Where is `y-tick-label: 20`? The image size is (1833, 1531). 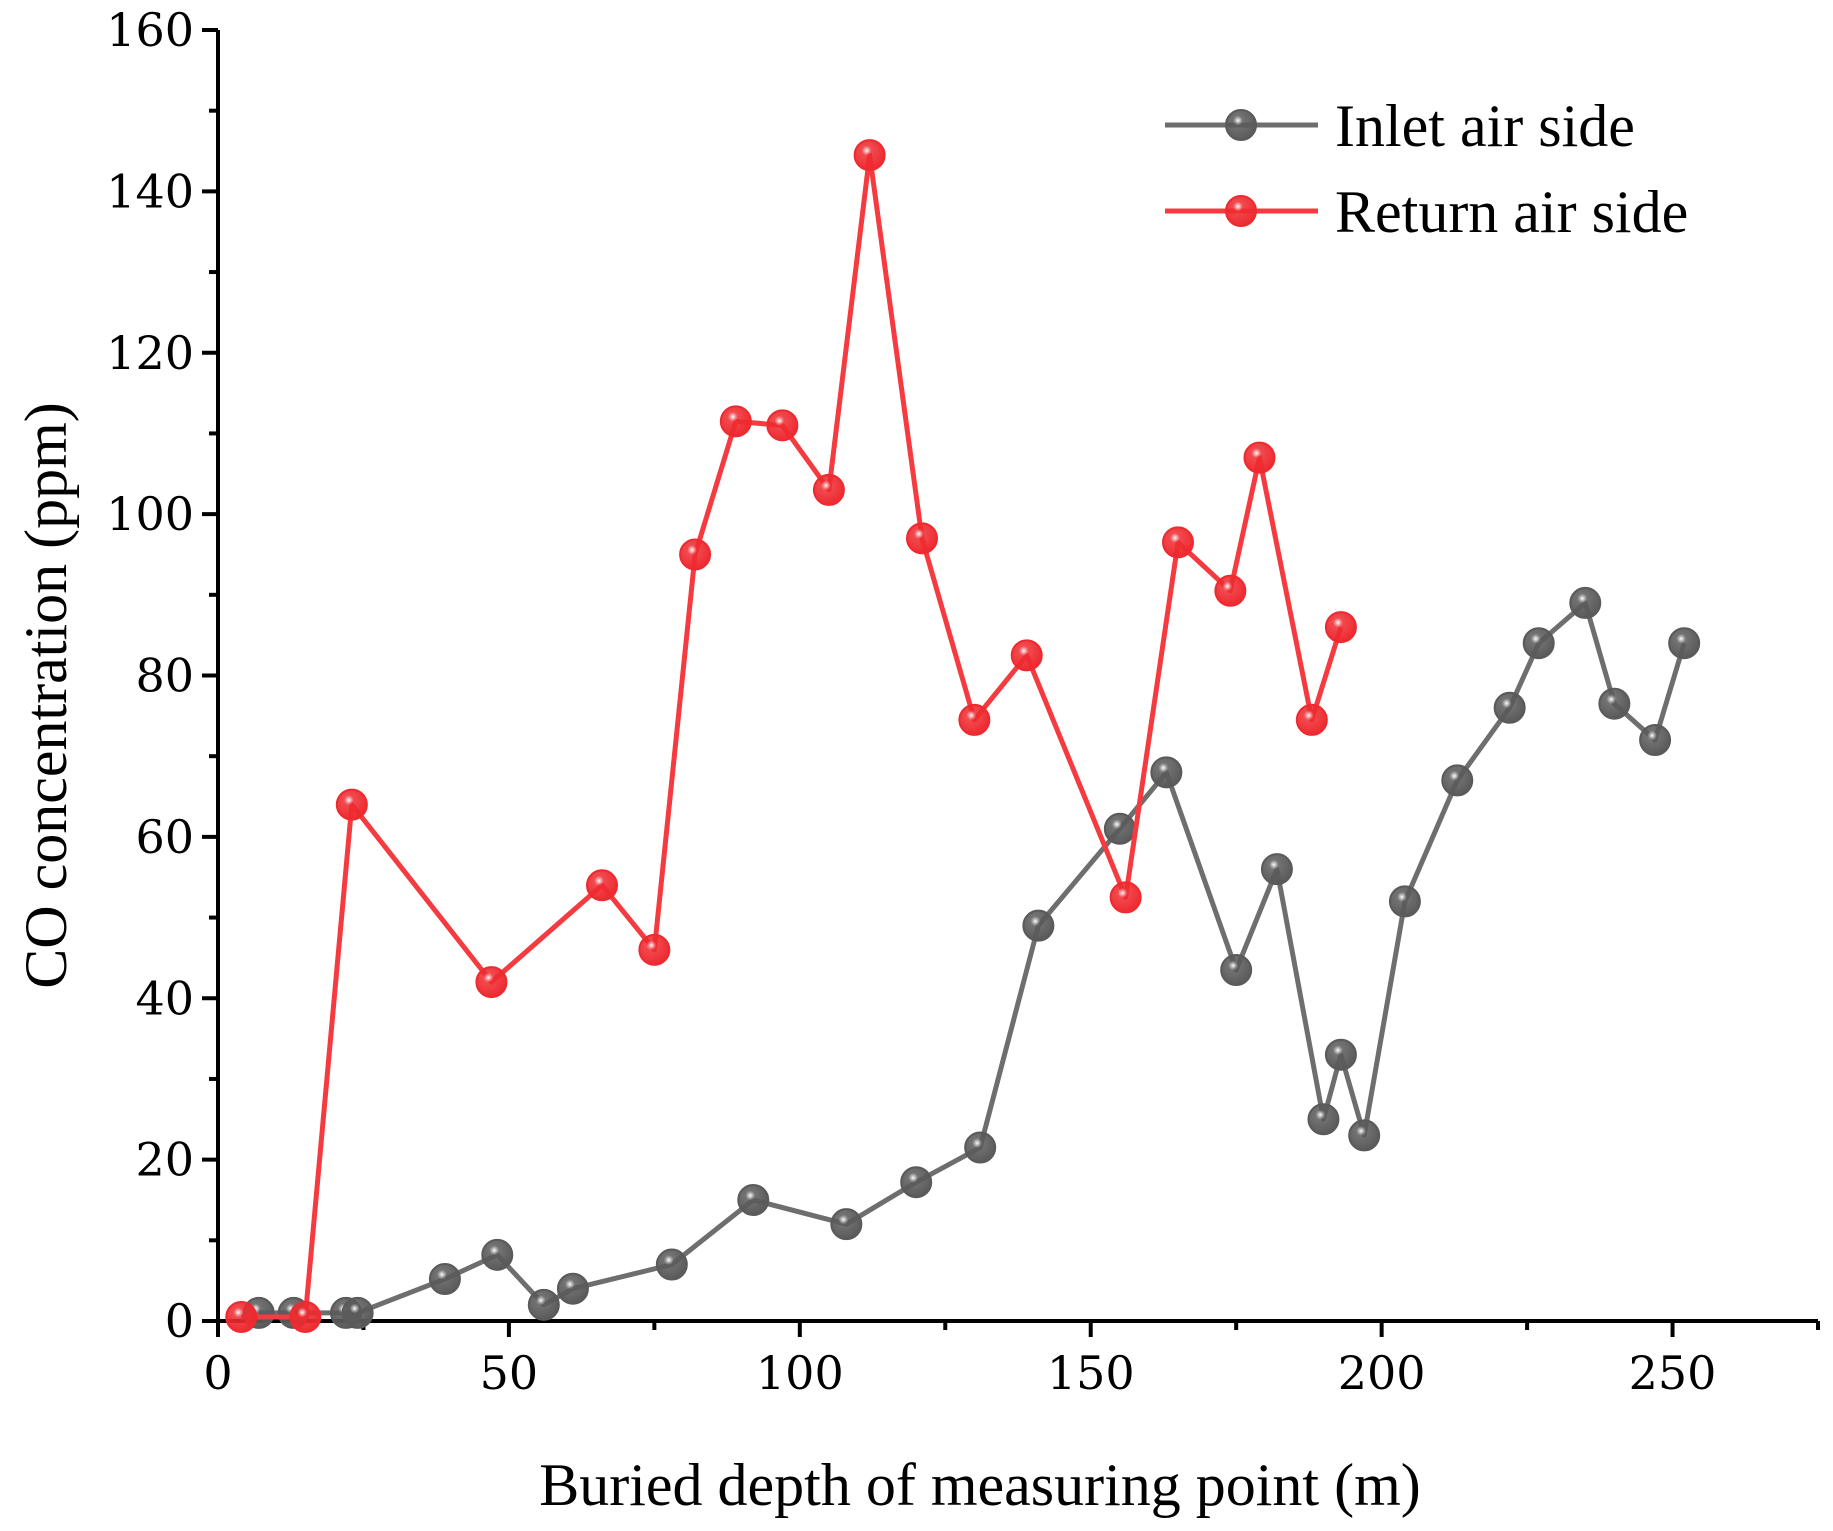 y-tick-label: 20 is located at coordinates (164, 1160).